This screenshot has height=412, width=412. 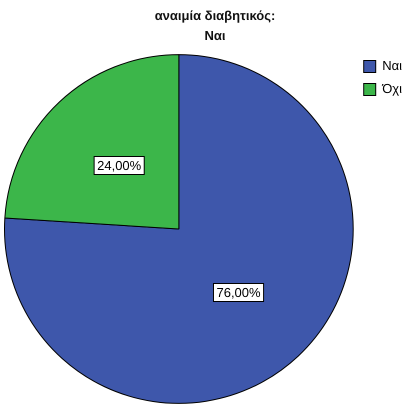 What do you see at coordinates (392, 66) in the screenshot?
I see `legend-label: Ναι` at bounding box center [392, 66].